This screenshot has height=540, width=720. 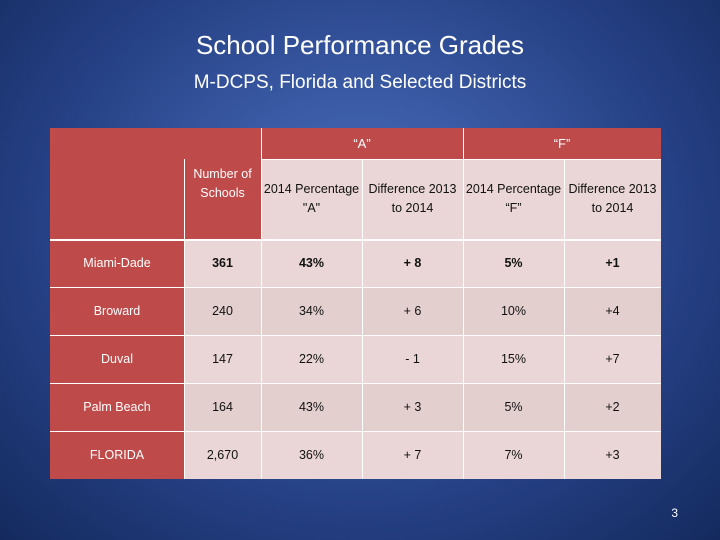 I want to click on cell-f-percentage: 15%, so click(x=513, y=359).